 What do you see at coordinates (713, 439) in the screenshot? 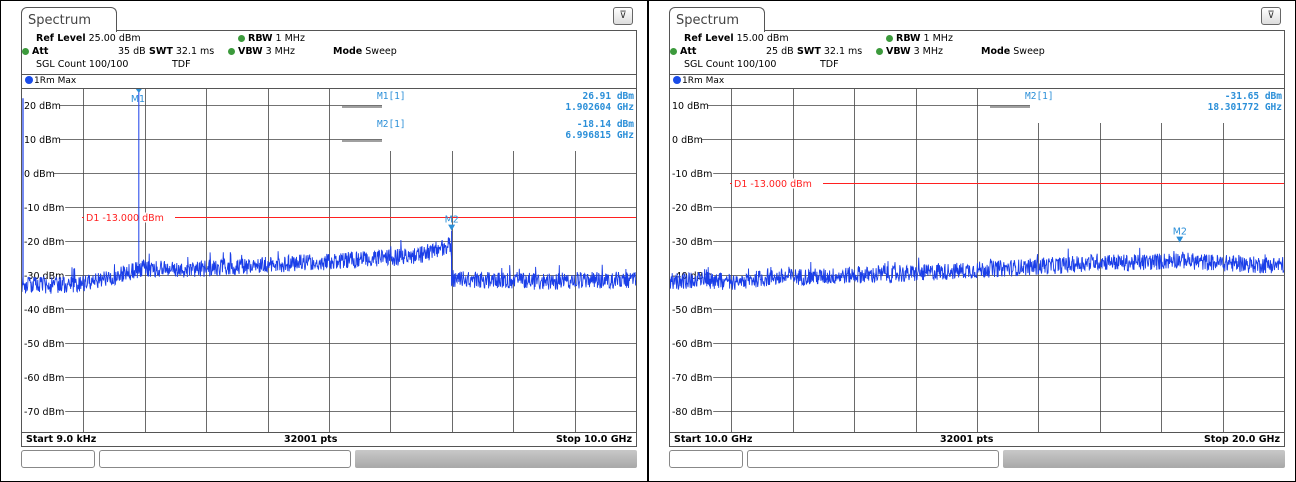
I see `start-frequency: Start 10.0 GHz` at bounding box center [713, 439].